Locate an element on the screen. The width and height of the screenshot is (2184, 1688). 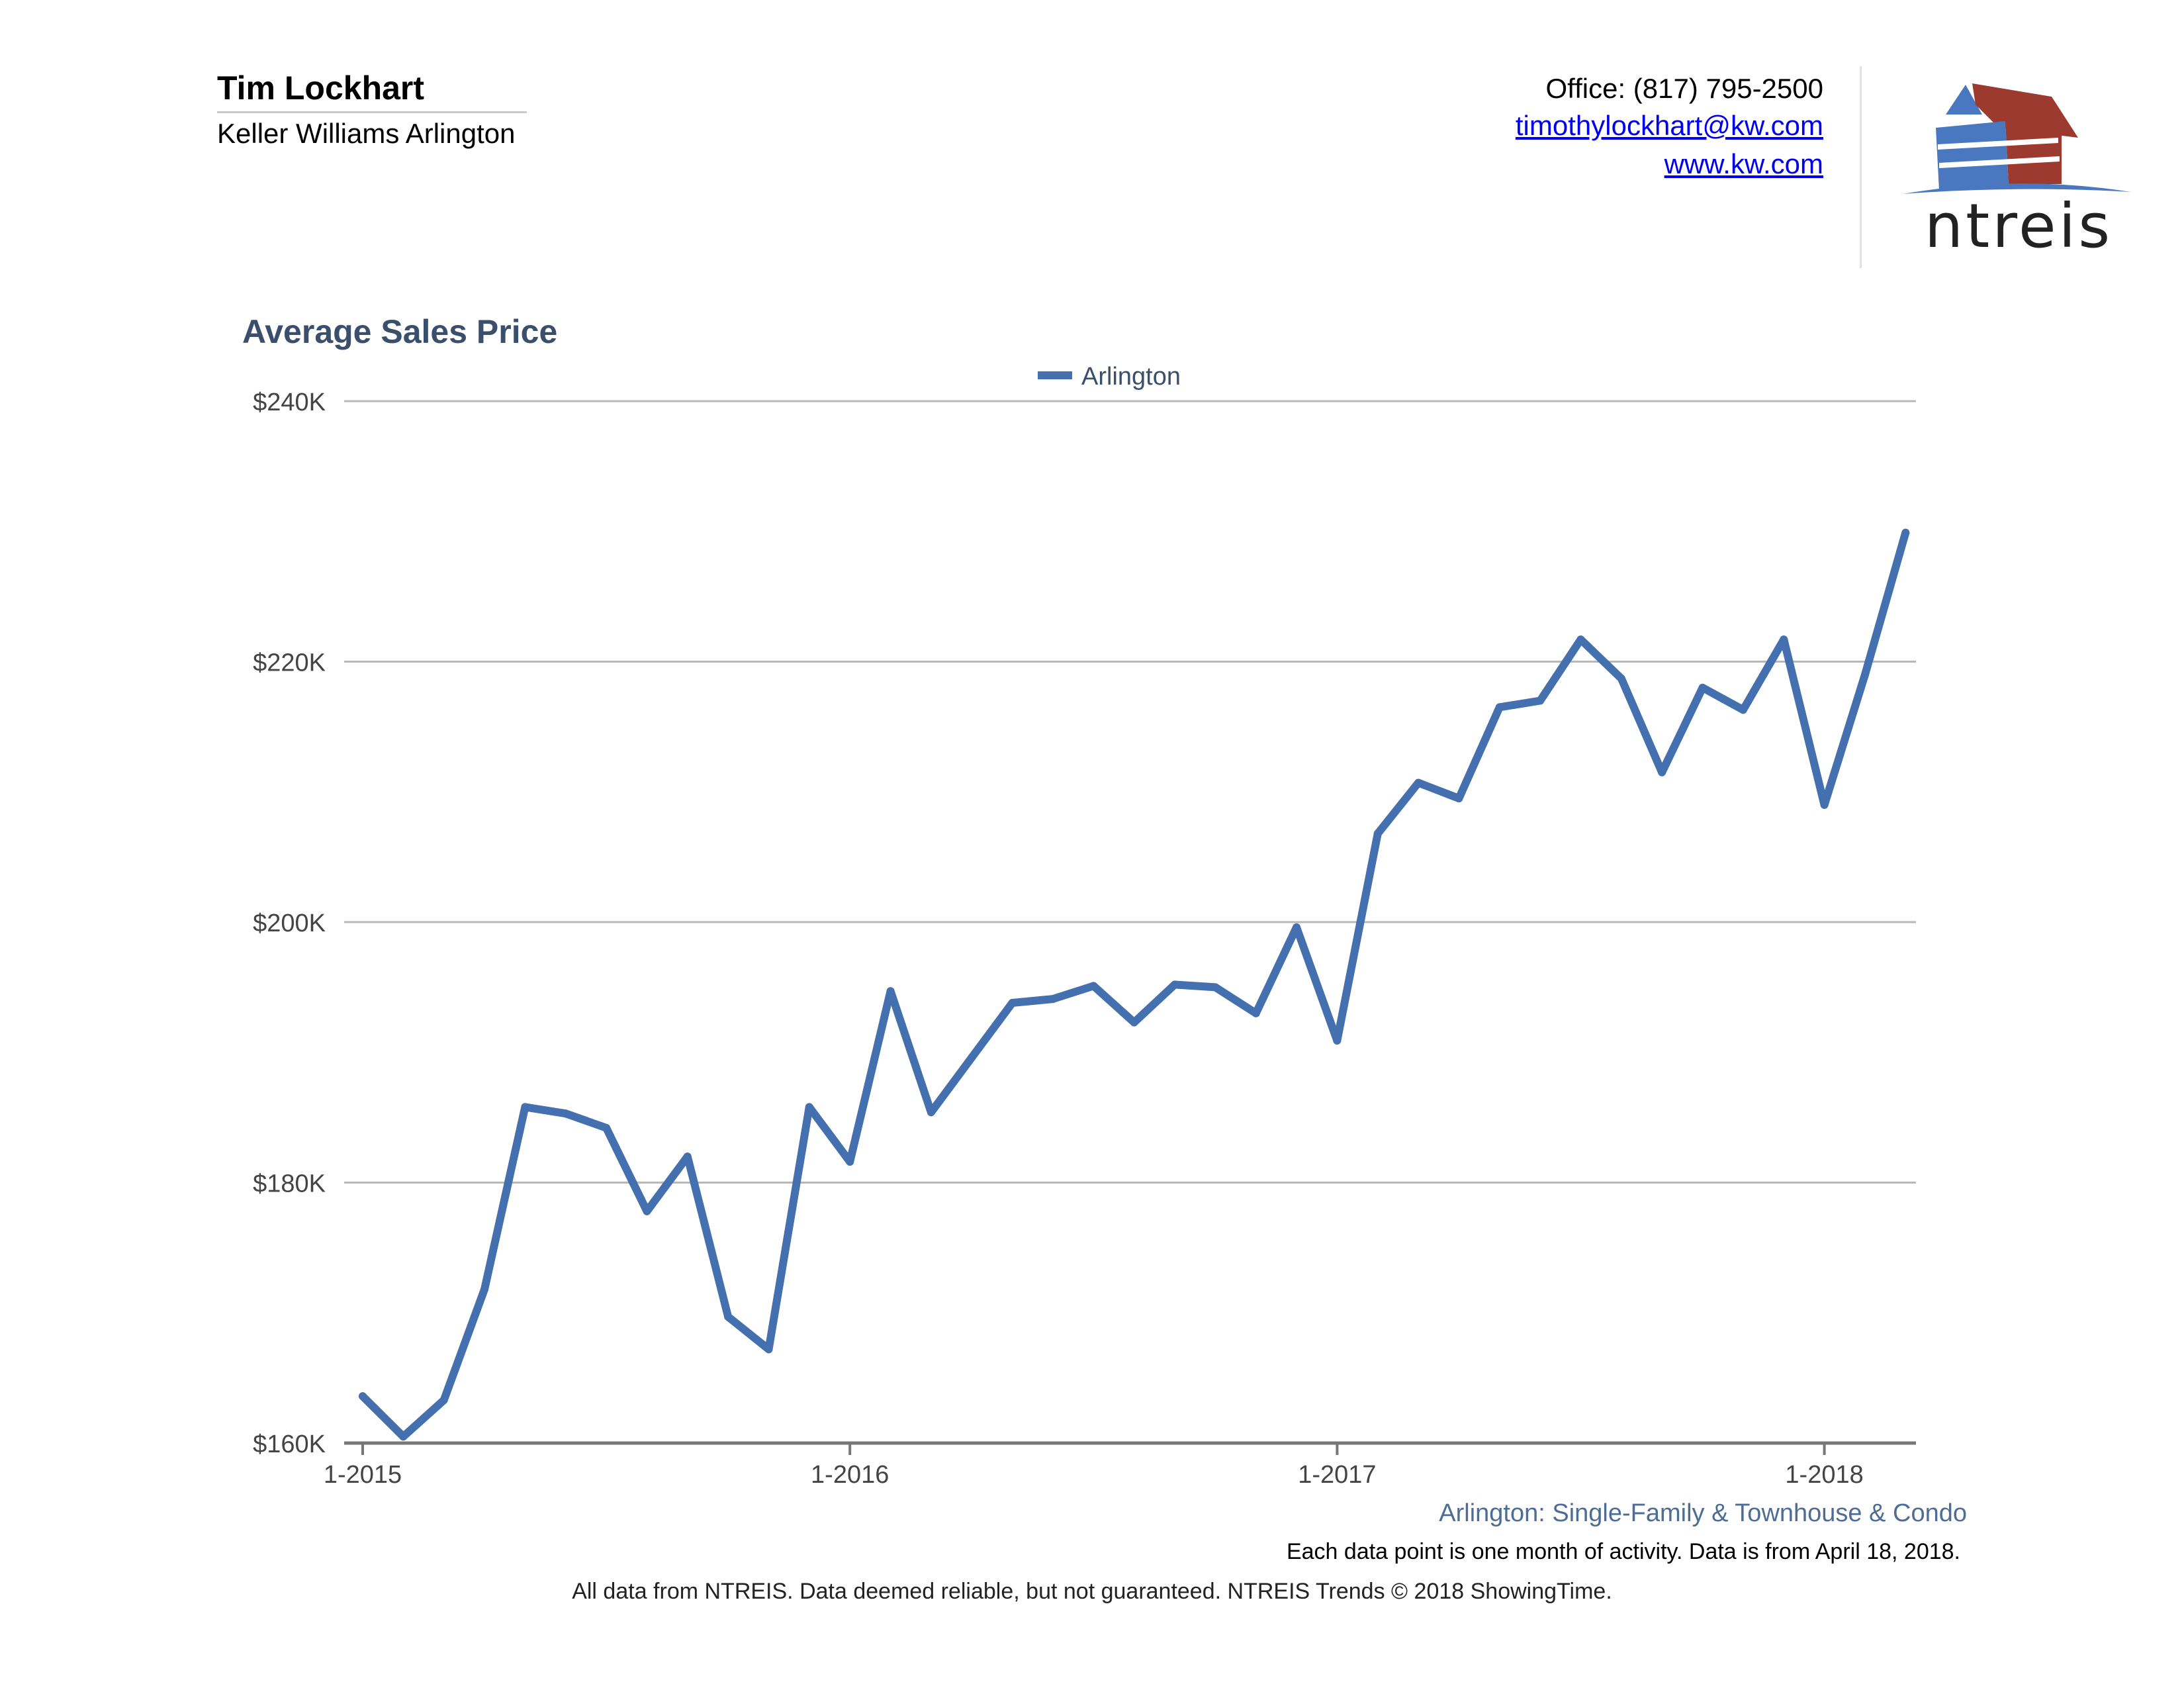
logo-base-swoosh is located at coordinates (2017, 188).